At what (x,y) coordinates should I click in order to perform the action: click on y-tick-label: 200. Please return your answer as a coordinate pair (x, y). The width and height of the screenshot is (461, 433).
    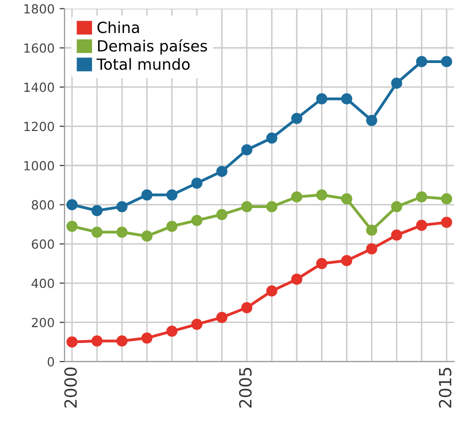
    Looking at the image, I should click on (43, 323).